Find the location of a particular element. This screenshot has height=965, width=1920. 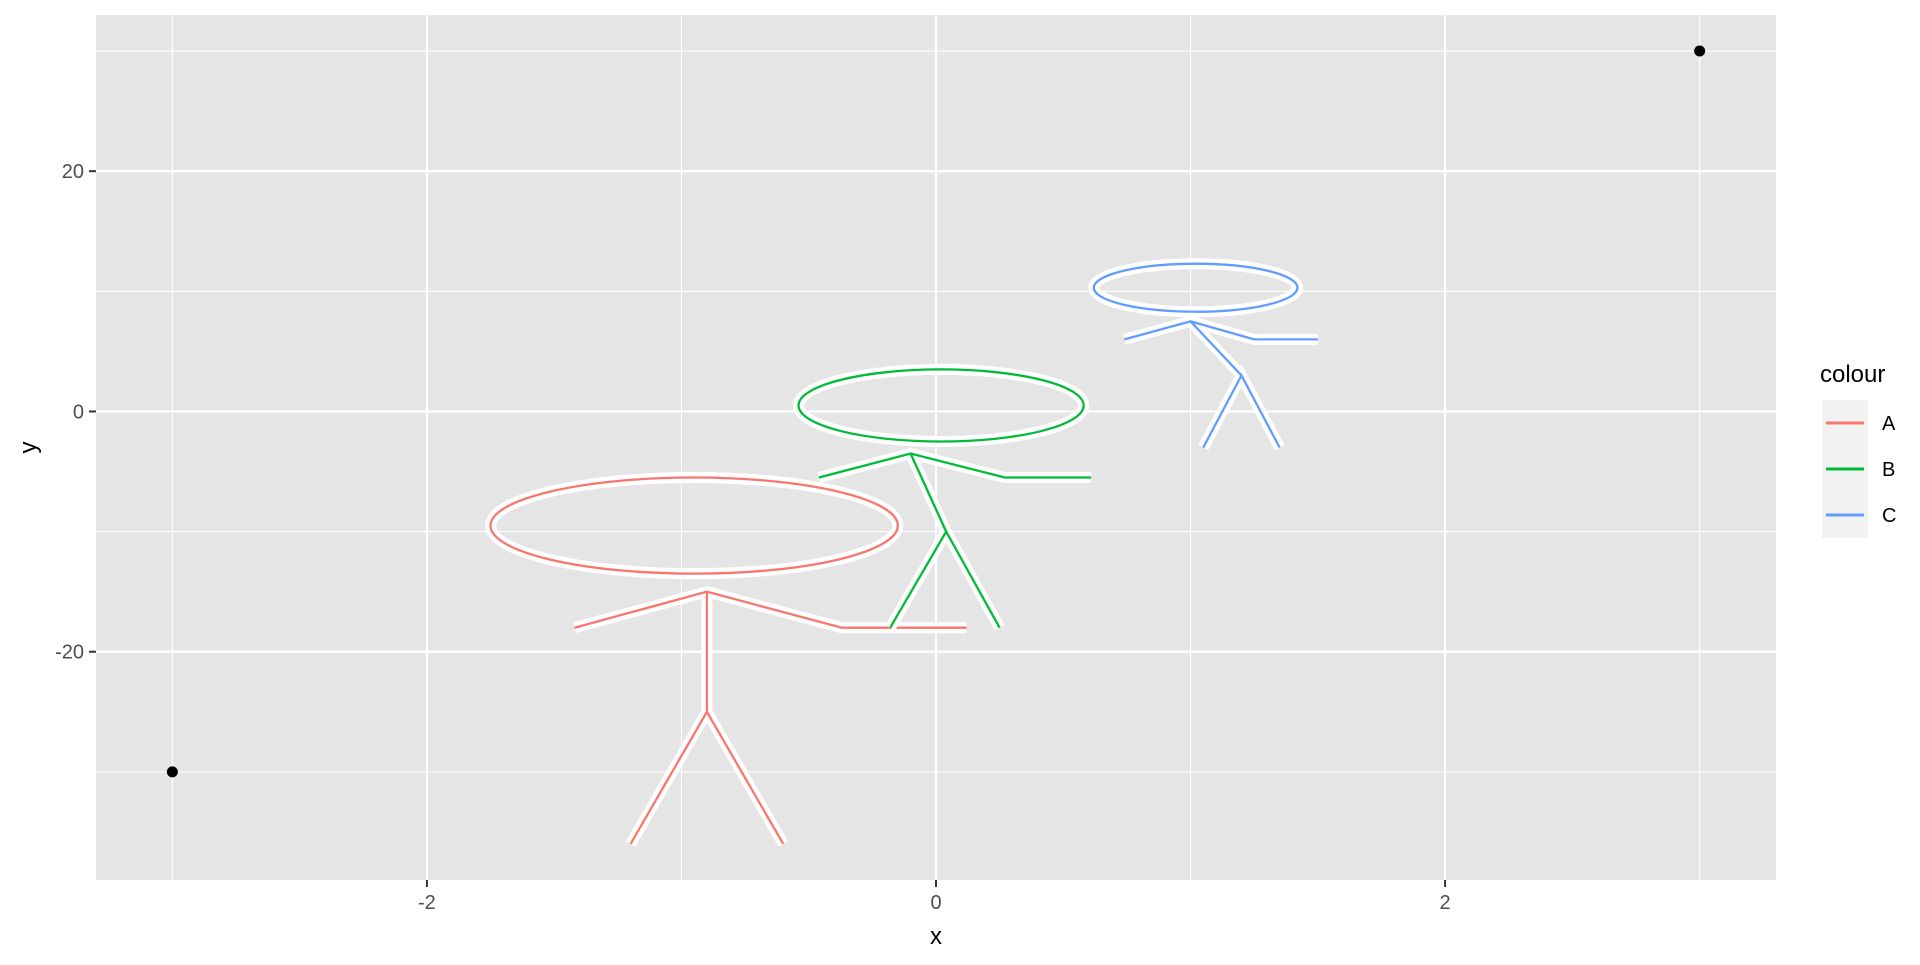

legend-label: C is located at coordinates (1889, 516).